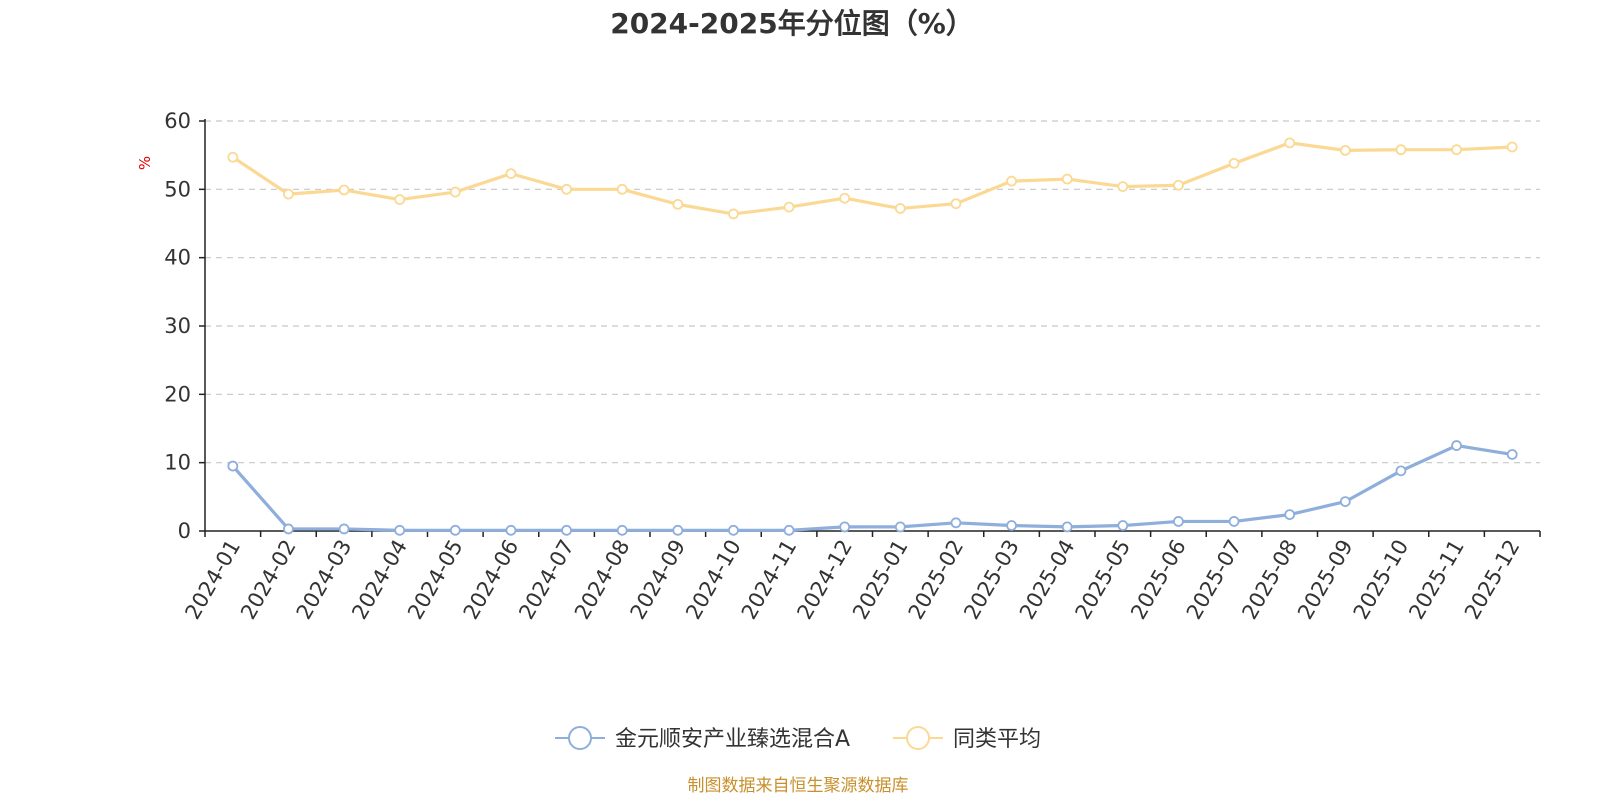  I want to click on y-tick-label: 0, so click(184, 531).